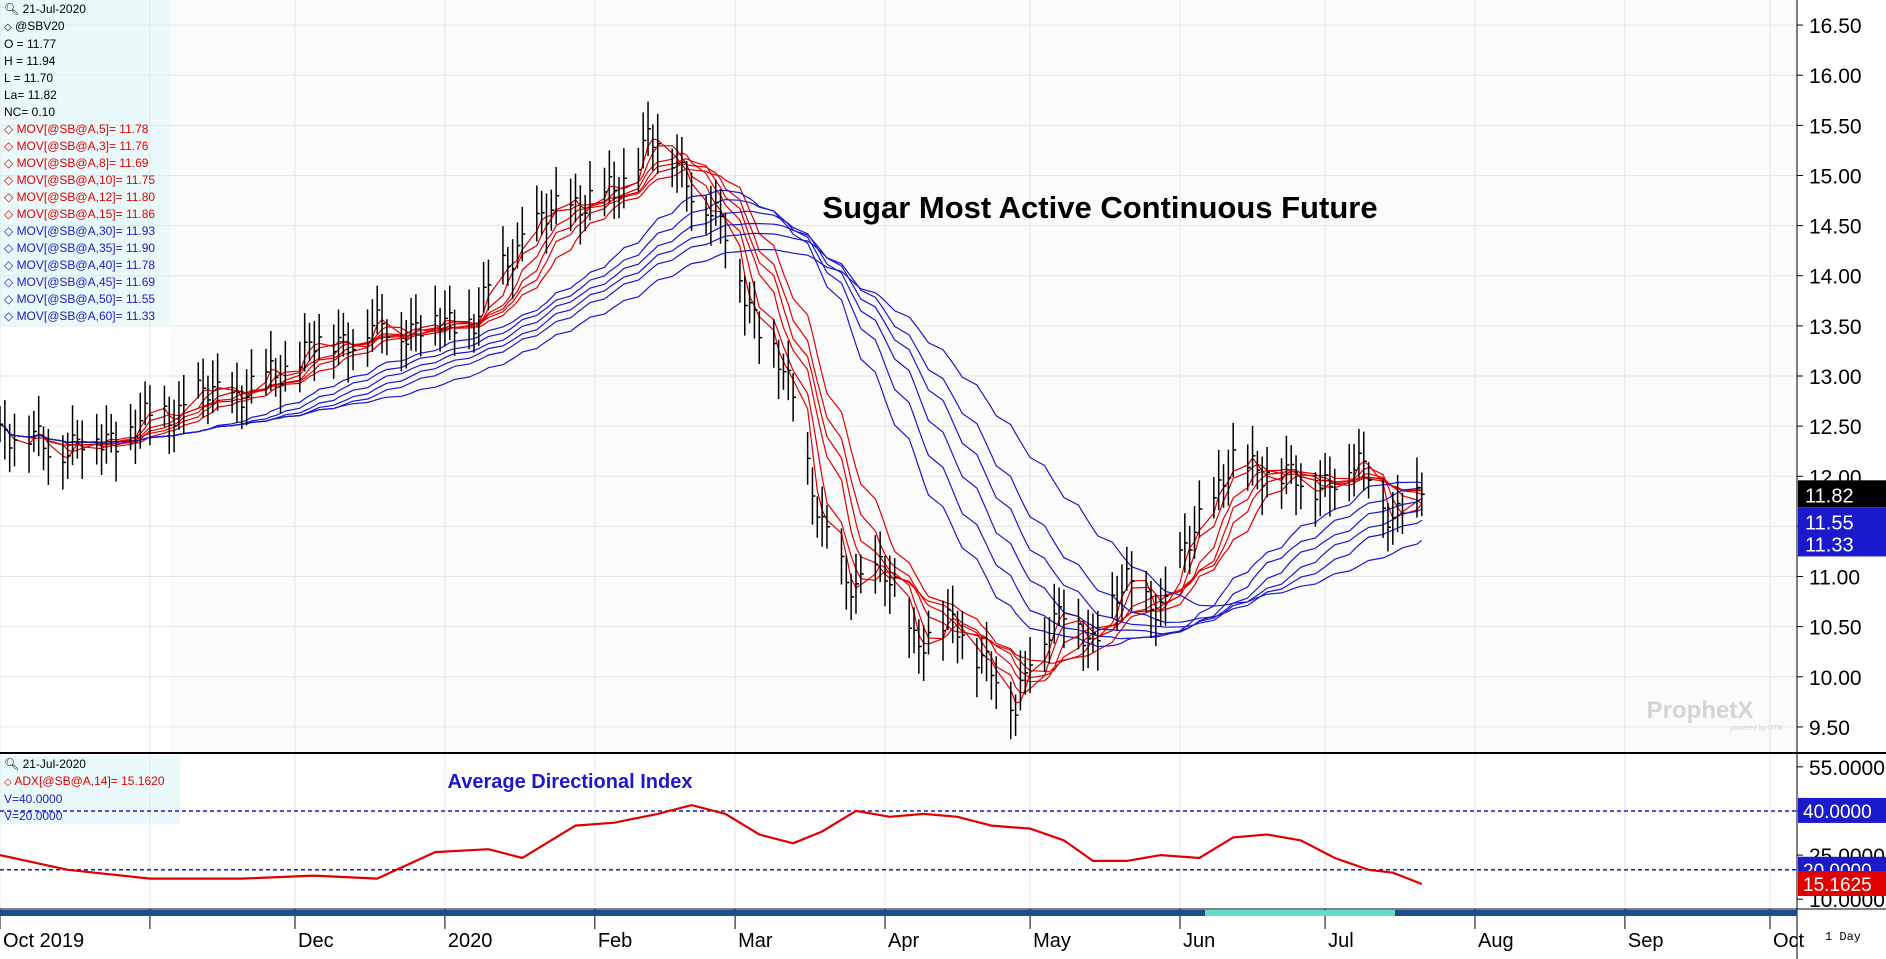 Image resolution: width=1886 pixels, height=959 pixels. I want to click on adx-line, so click(711, 844).